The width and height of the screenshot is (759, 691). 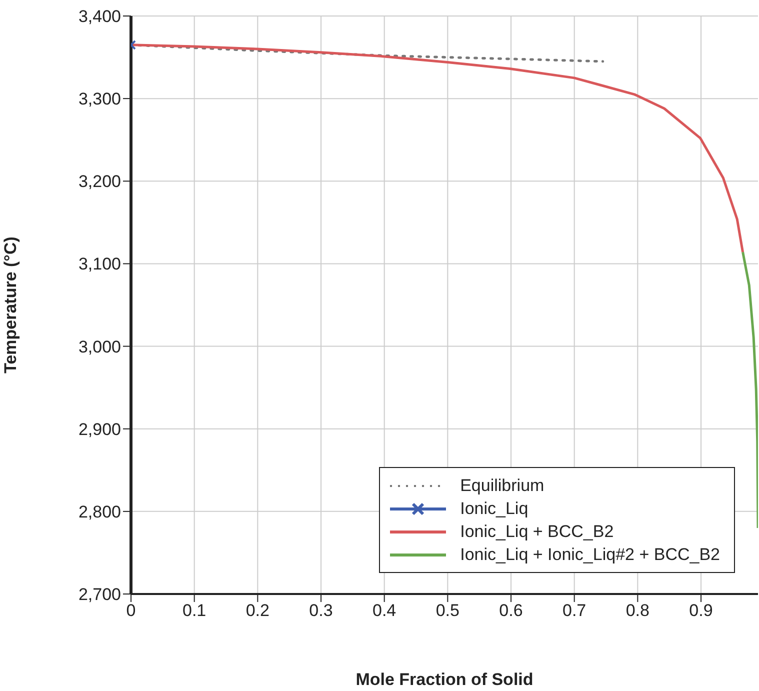 What do you see at coordinates (750, 390) in the screenshot?
I see `line-series` at bounding box center [750, 390].